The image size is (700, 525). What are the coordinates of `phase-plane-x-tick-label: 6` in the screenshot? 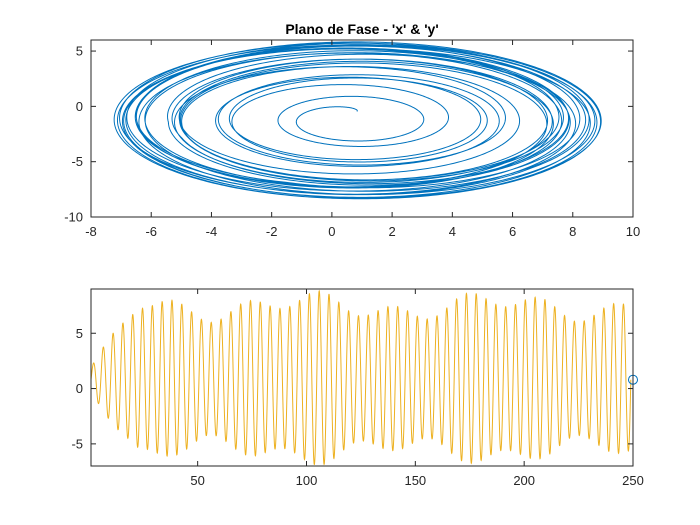 It's located at (512, 231).